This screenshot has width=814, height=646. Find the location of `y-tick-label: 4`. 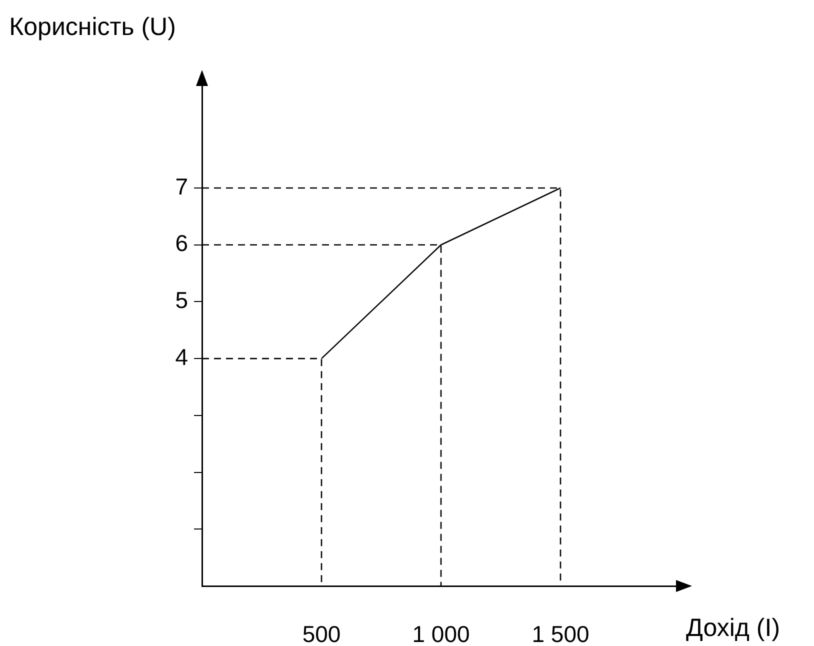

y-tick-label: 4 is located at coordinates (181, 357).